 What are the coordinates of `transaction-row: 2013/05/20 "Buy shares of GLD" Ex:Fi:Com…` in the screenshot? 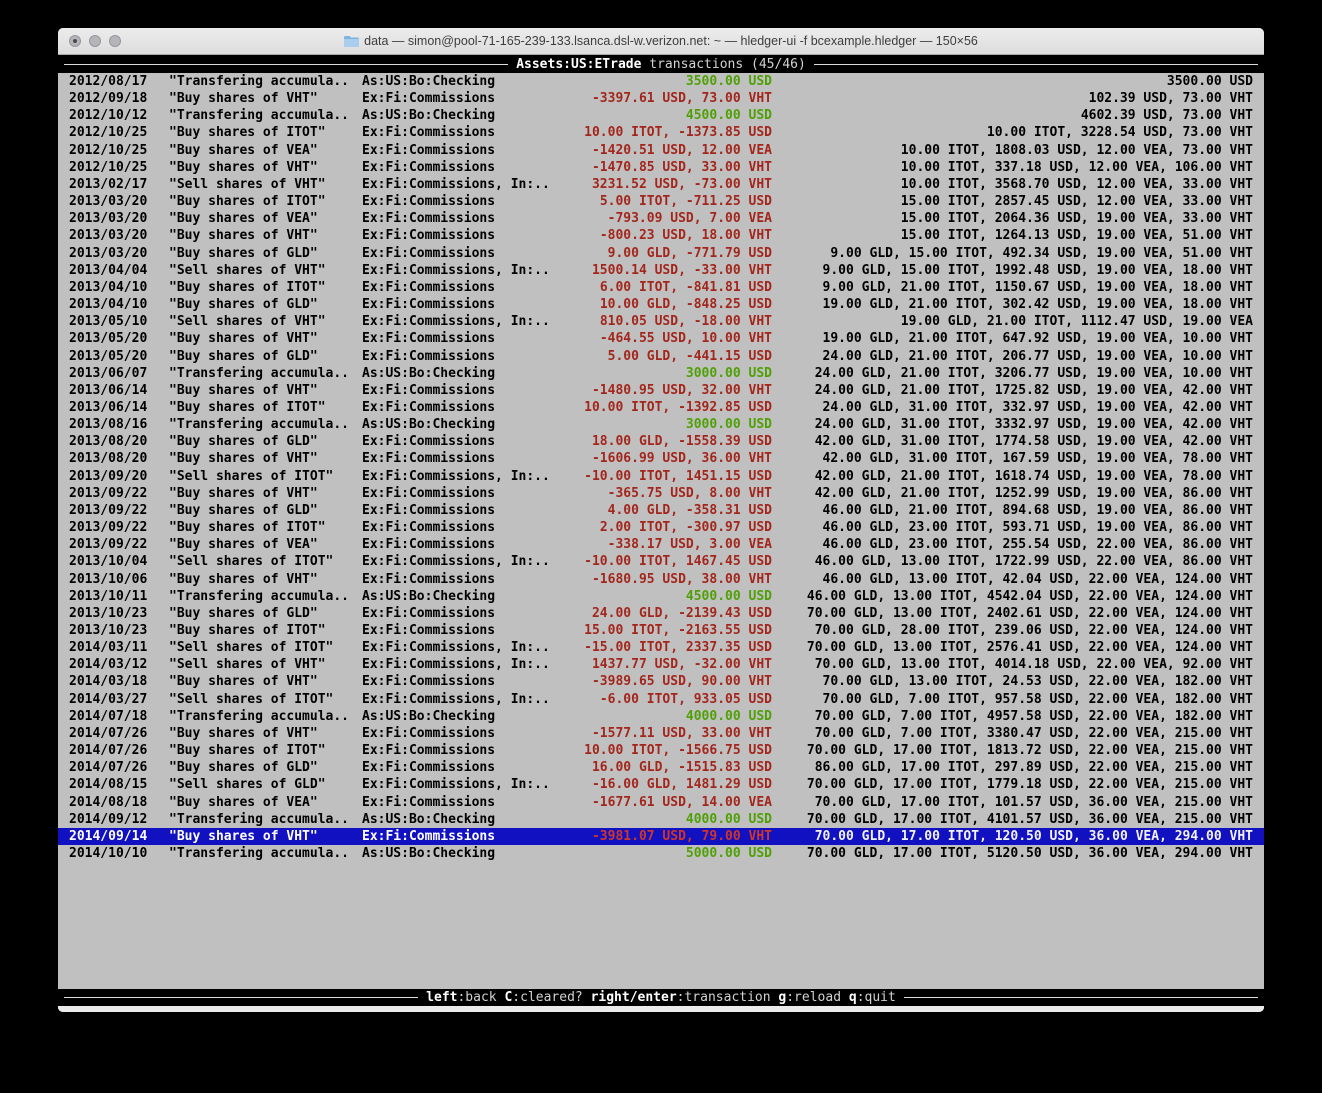 It's located at (661, 356).